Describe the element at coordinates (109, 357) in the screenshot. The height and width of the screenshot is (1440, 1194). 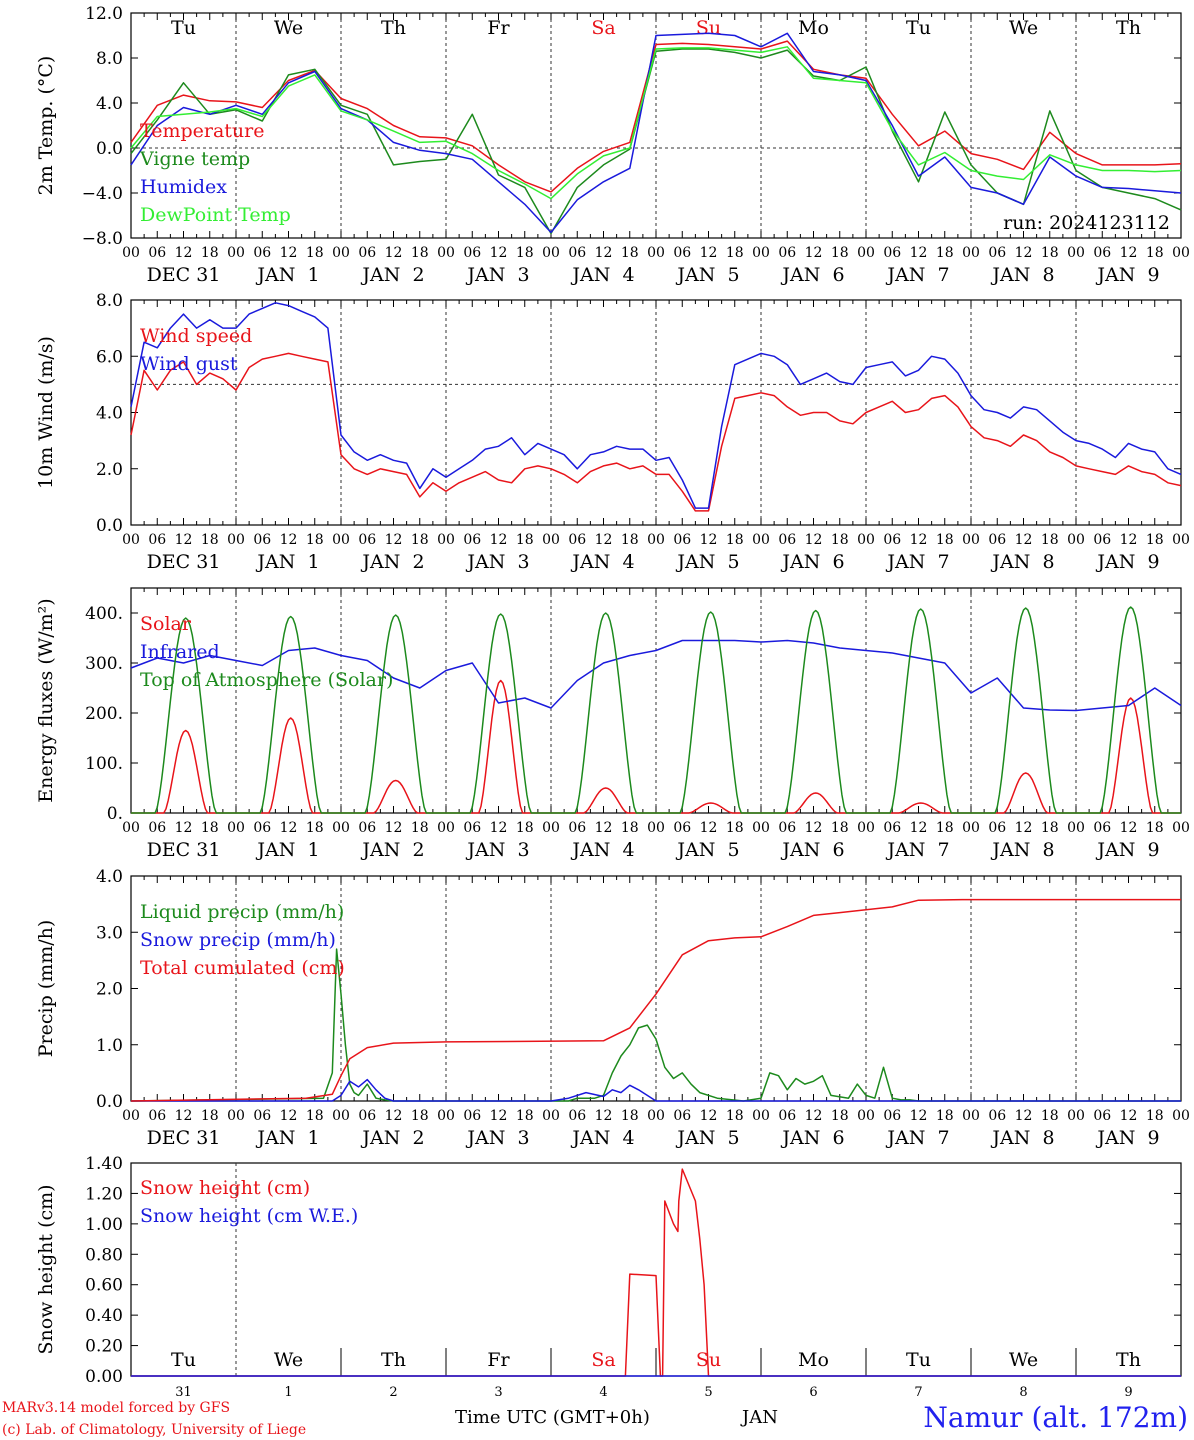
I see `y-tick-label: 6.0` at that location.